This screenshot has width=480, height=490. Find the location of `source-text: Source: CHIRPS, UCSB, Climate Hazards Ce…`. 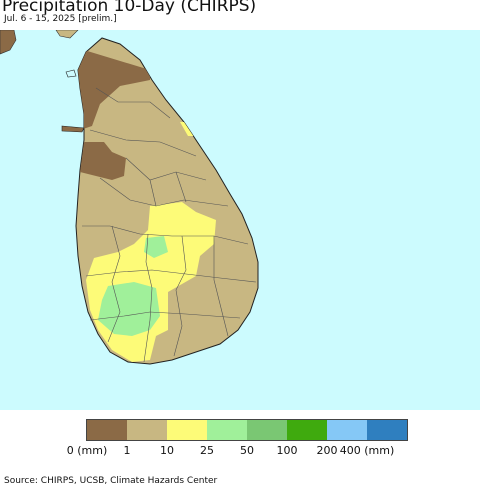

source-text: Source: CHIRPS, UCSB, Climate Hazards Ce… is located at coordinates (111, 481).